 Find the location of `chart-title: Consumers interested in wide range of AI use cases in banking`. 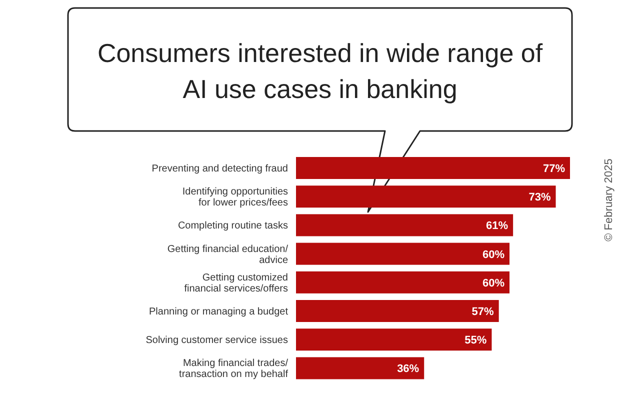

chart-title: Consumers interested in wide range of AI use cases in banking is located at coordinates (320, 71).